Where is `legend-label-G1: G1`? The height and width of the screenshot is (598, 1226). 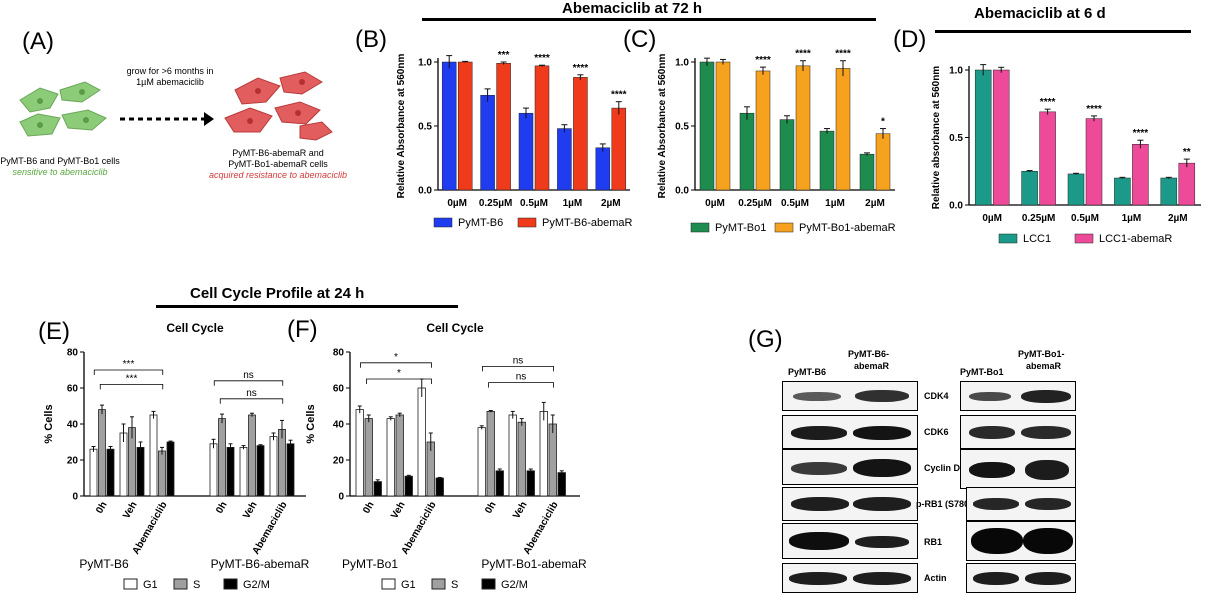
legend-label-G1: G1 is located at coordinates (150, 585).